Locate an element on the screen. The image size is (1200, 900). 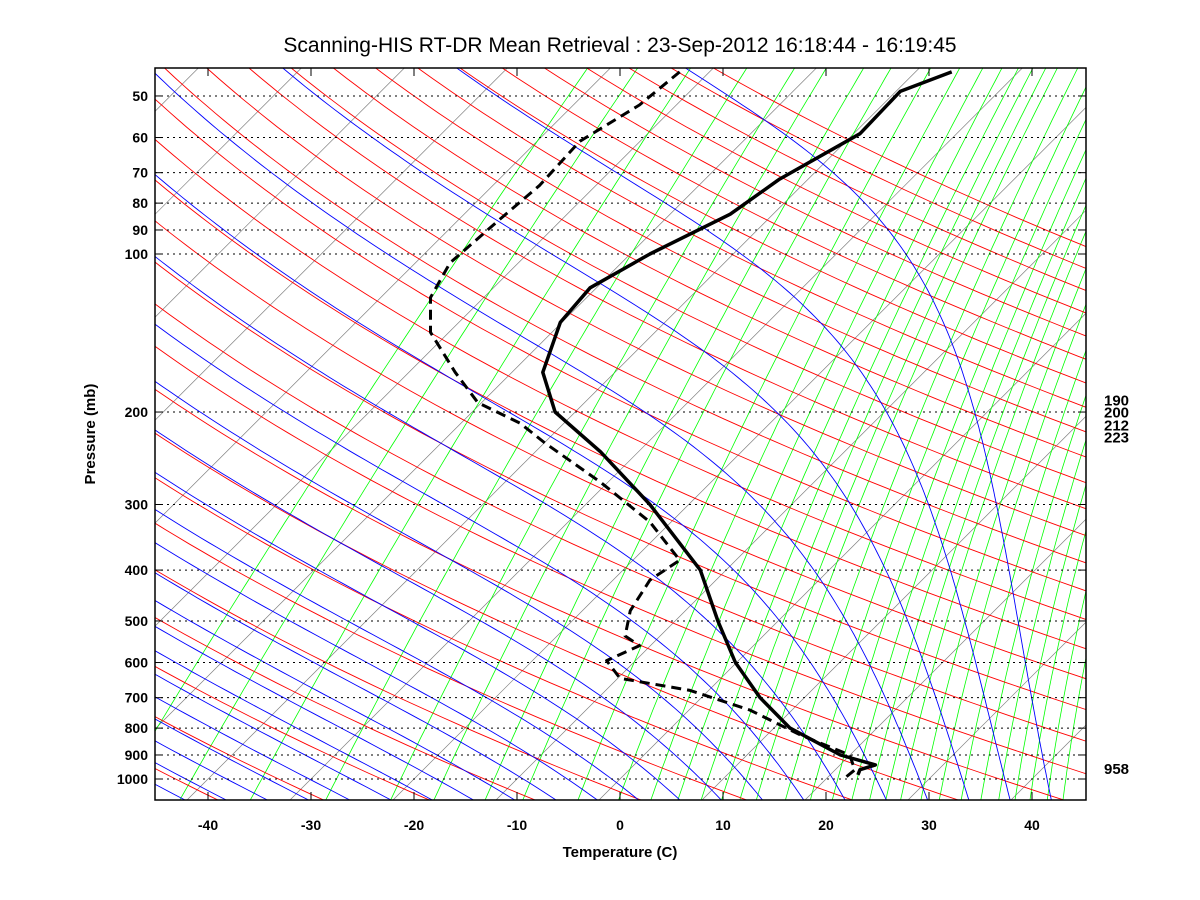
x-tick-label: 10 is located at coordinates (723, 825).